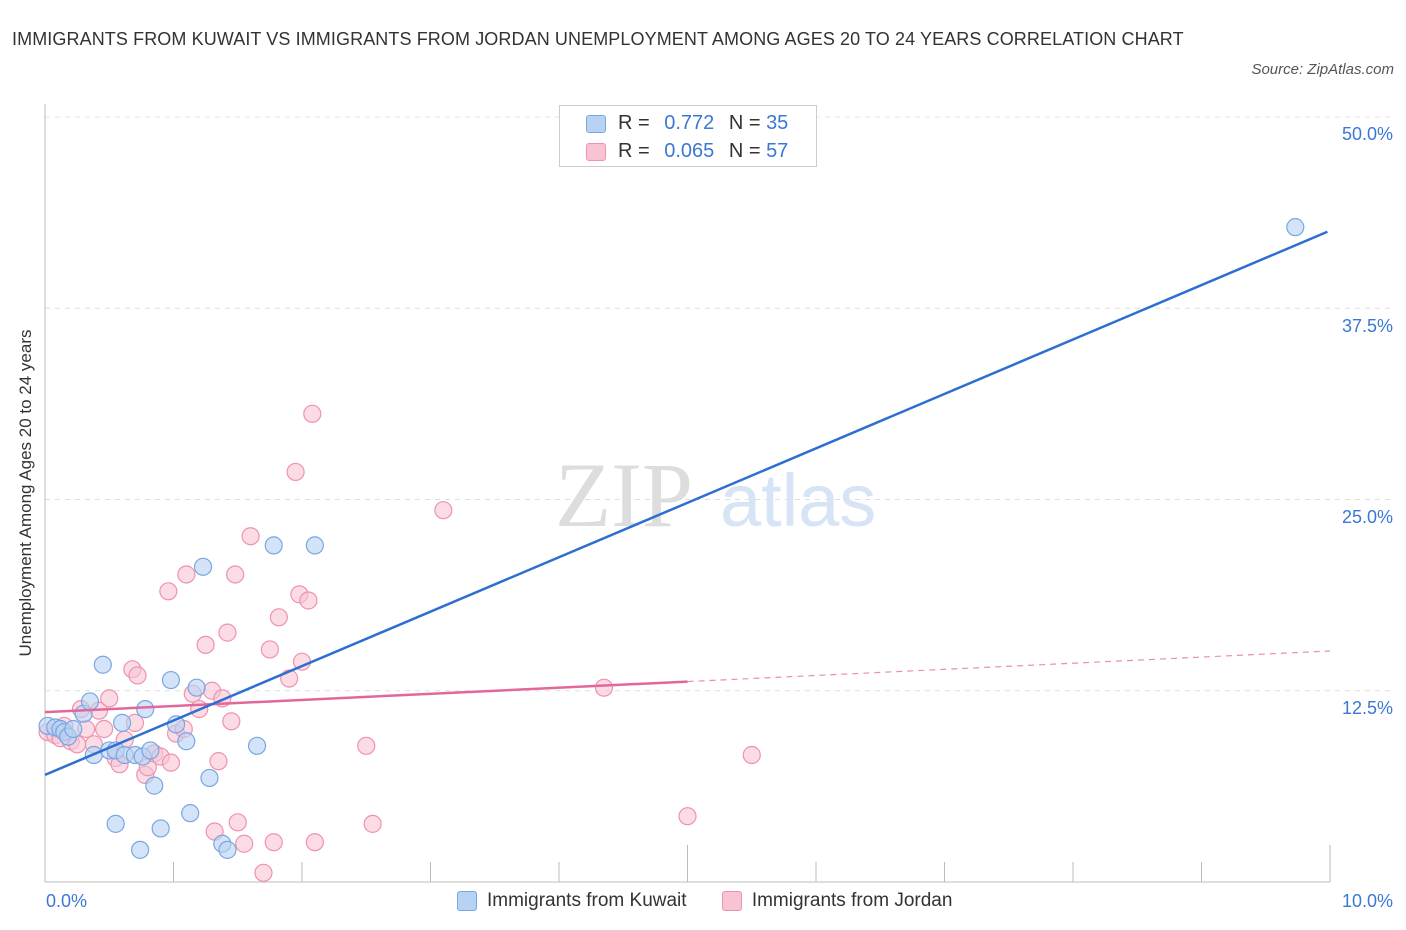  What do you see at coordinates (1367, 517) in the screenshot?
I see `y-tick-label: 25.0%` at bounding box center [1367, 517].